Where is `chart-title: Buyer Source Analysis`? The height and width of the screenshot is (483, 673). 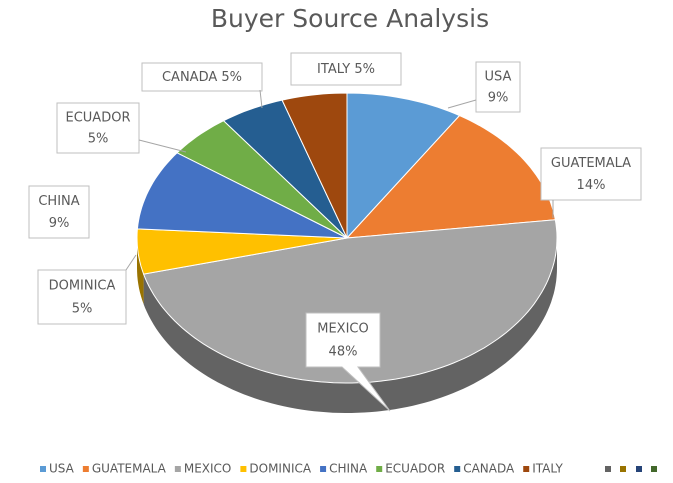 chart-title: Buyer Source Analysis is located at coordinates (350, 18).